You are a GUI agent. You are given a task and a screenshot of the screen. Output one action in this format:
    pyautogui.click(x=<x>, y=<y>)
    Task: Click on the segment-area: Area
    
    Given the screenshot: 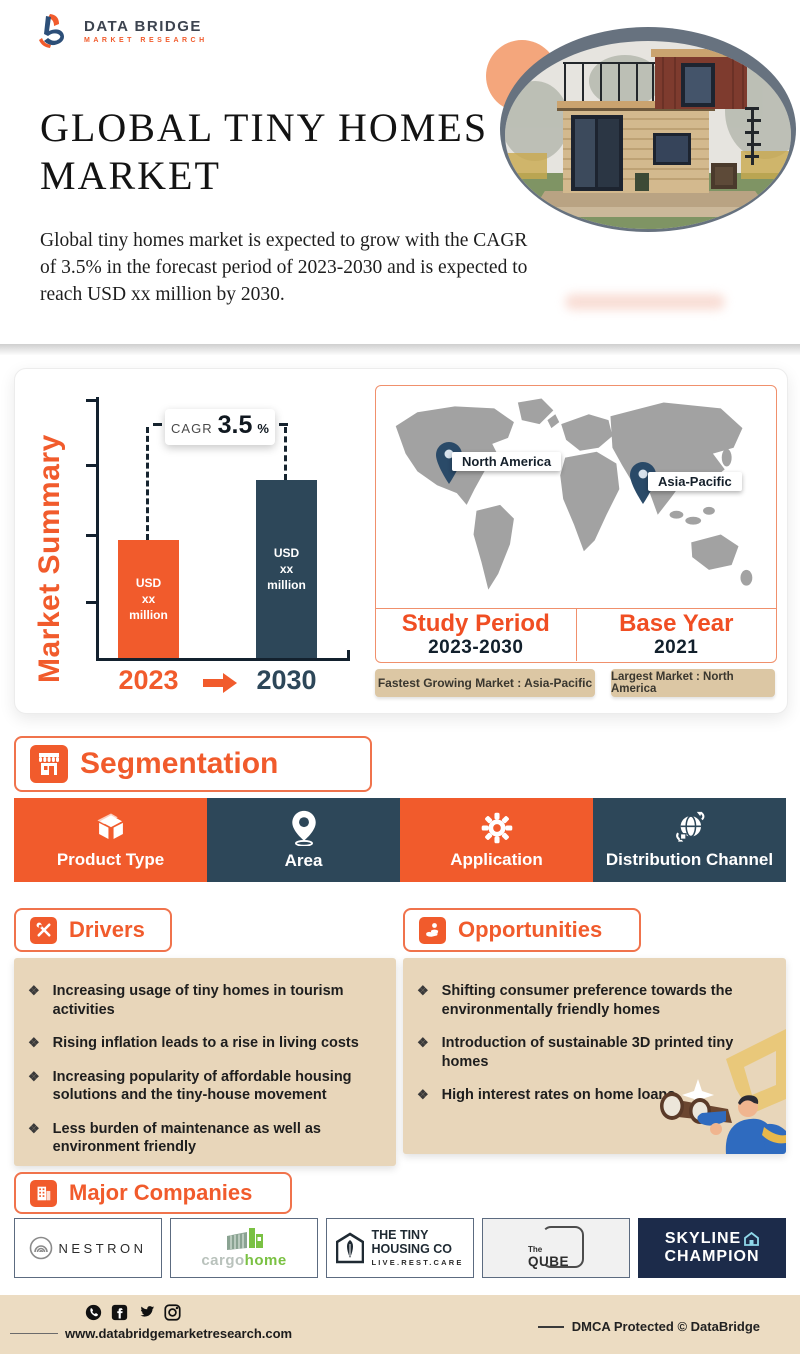 What is the action you would take?
    pyautogui.click(x=303, y=840)
    